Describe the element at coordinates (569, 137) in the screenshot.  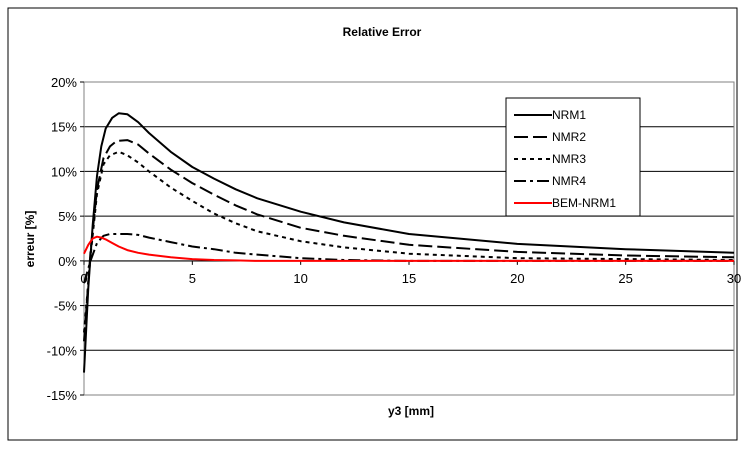
I see `legend-label: NMR2` at that location.